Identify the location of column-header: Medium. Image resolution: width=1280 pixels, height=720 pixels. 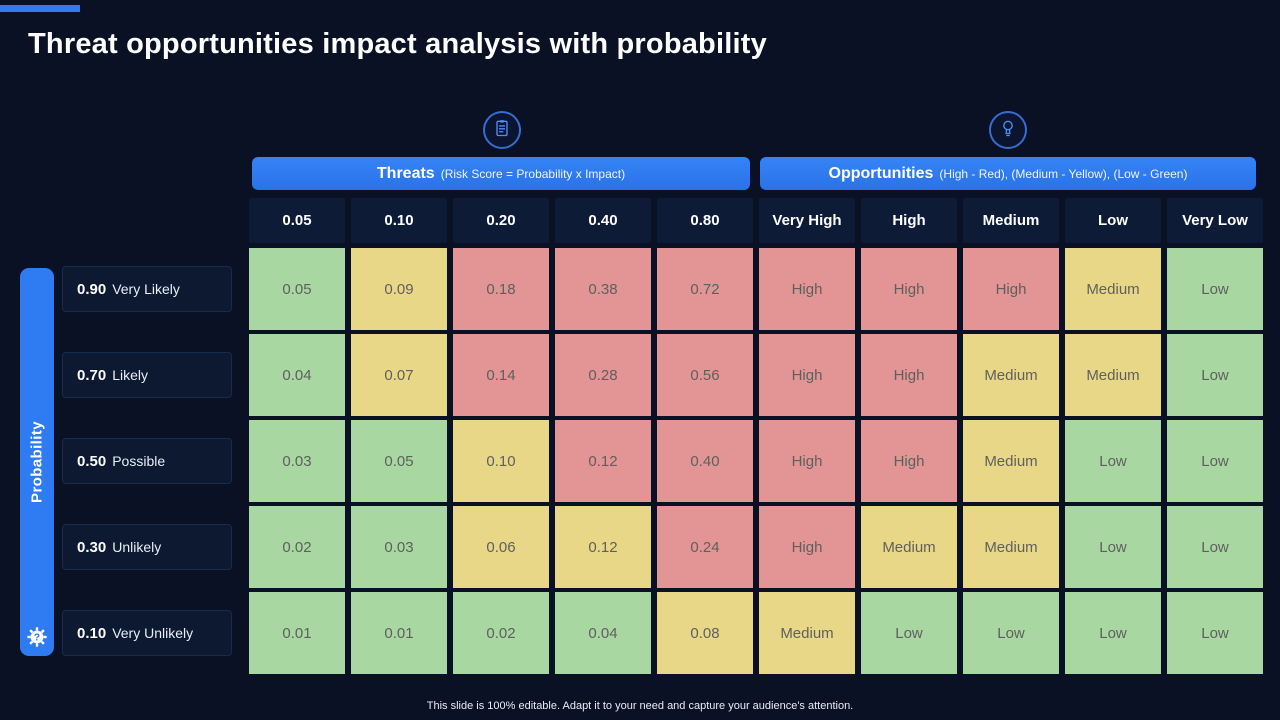
(1011, 220).